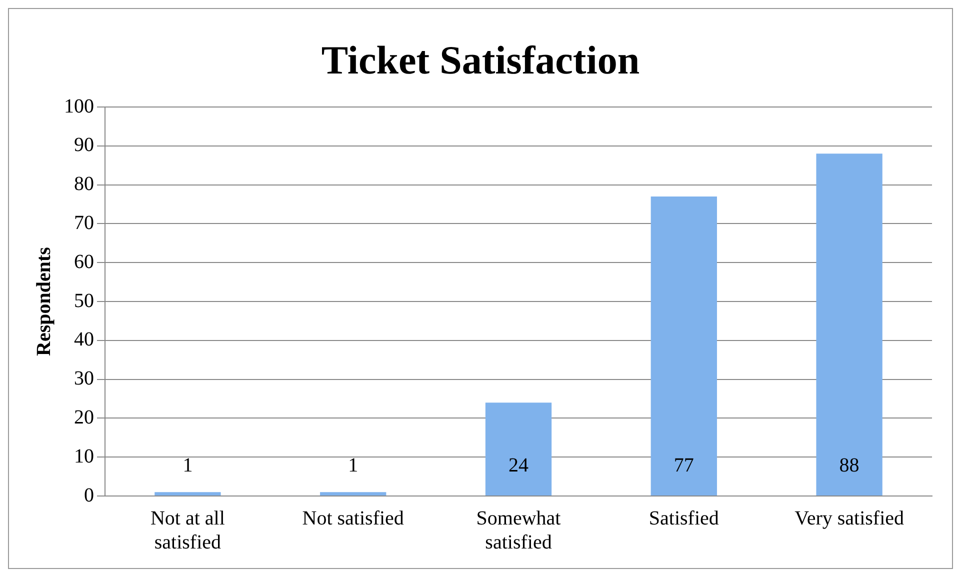 The image size is (961, 577). What do you see at coordinates (518, 465) in the screenshot?
I see `data-label: 24` at bounding box center [518, 465].